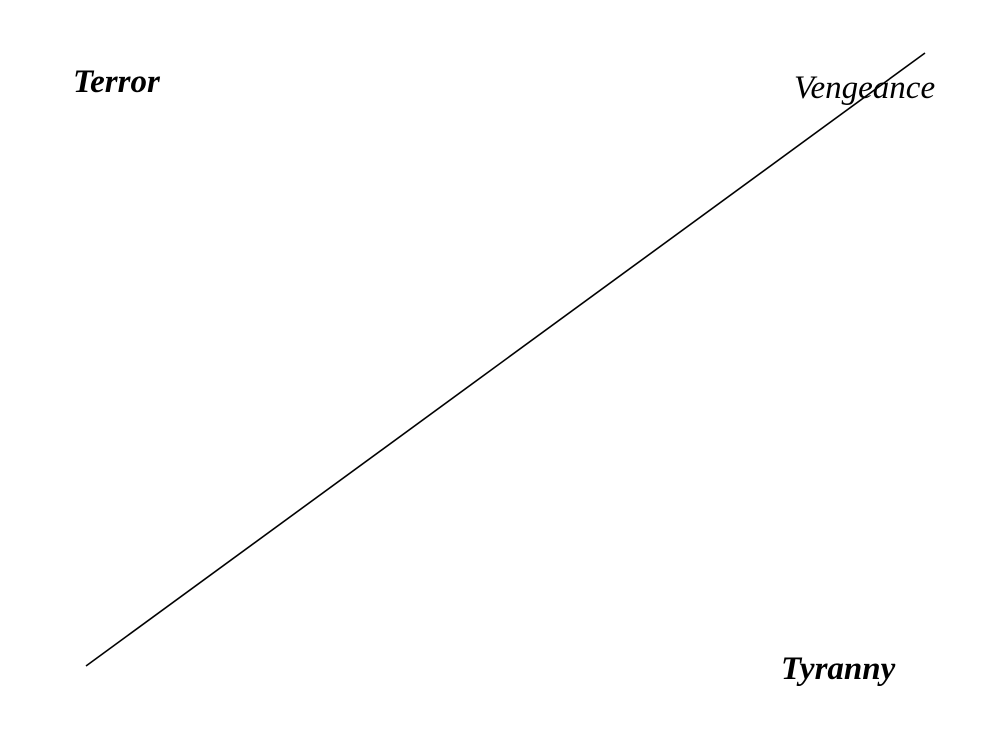 The image size is (1000, 750). Describe the element at coordinates (116, 82) in the screenshot. I see `terror-label: Terror` at that location.